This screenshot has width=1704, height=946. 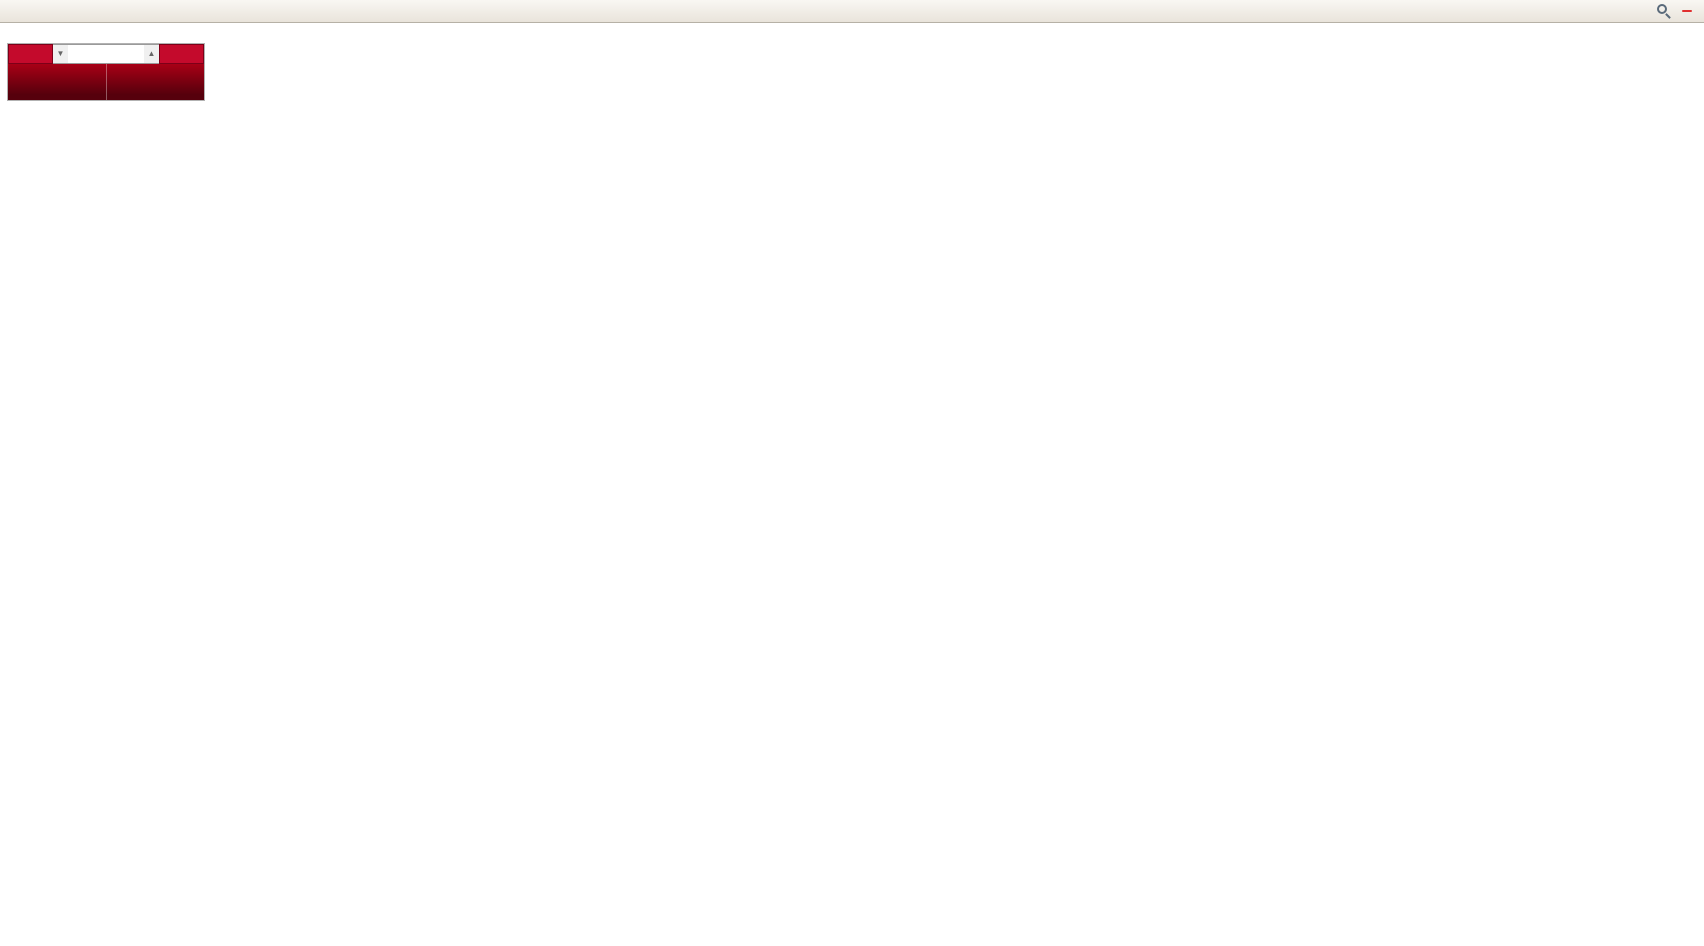 What do you see at coordinates (1615, 437) in the screenshot?
I see `price-axis` at bounding box center [1615, 437].